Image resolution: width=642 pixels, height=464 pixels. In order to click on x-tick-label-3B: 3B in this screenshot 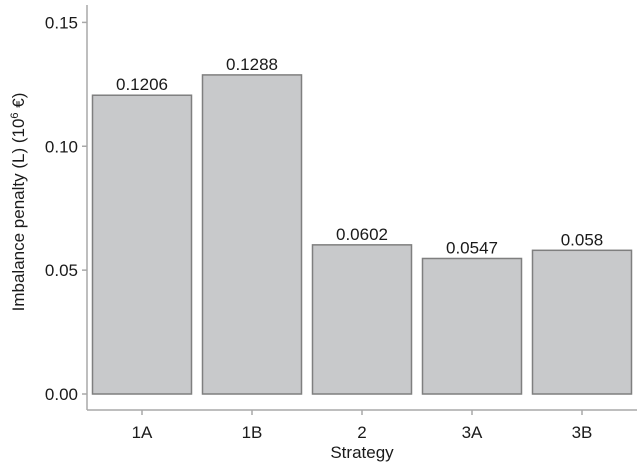, I will do `click(582, 432)`.